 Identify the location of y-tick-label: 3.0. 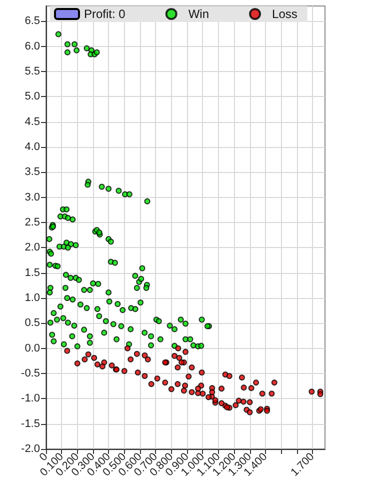
(32, 197).